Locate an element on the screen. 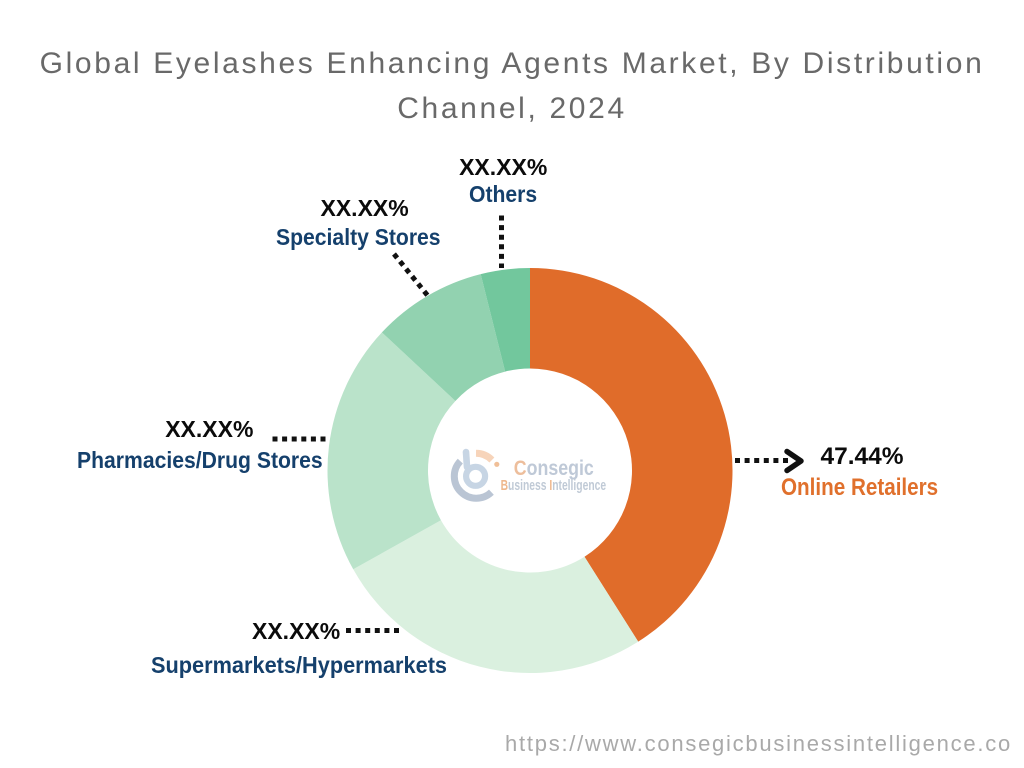 This screenshot has height=768, width=1024. svg-text: Business Intelligence is located at coordinates (553, 486).